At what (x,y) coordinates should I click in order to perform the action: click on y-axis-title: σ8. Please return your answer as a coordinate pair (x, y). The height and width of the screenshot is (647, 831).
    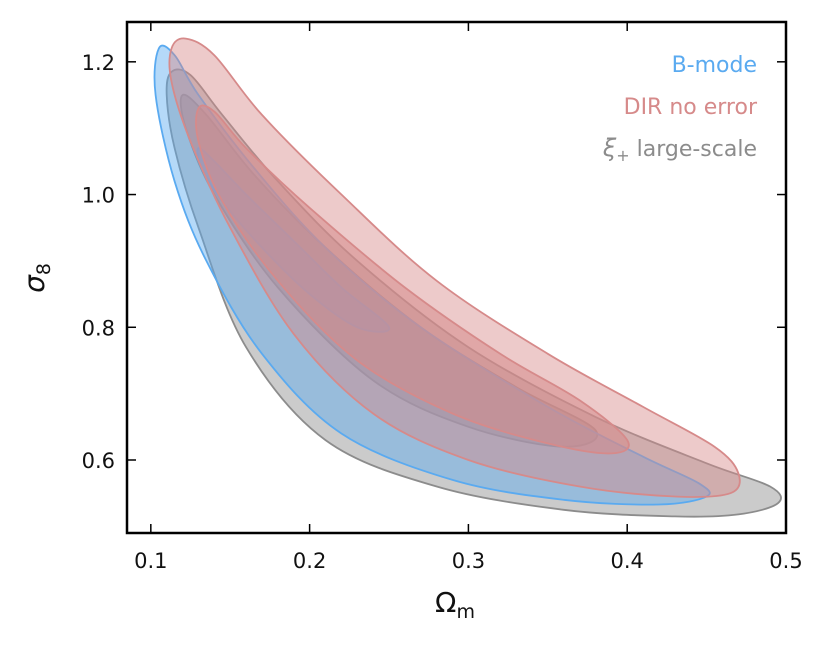
    Looking at the image, I should click on (36, 278).